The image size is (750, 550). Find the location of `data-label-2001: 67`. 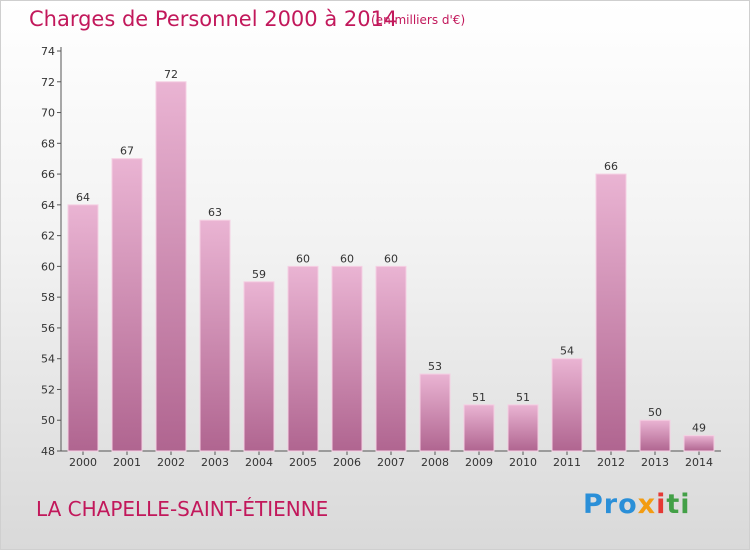

data-label-2001: 67 is located at coordinates (127, 151).